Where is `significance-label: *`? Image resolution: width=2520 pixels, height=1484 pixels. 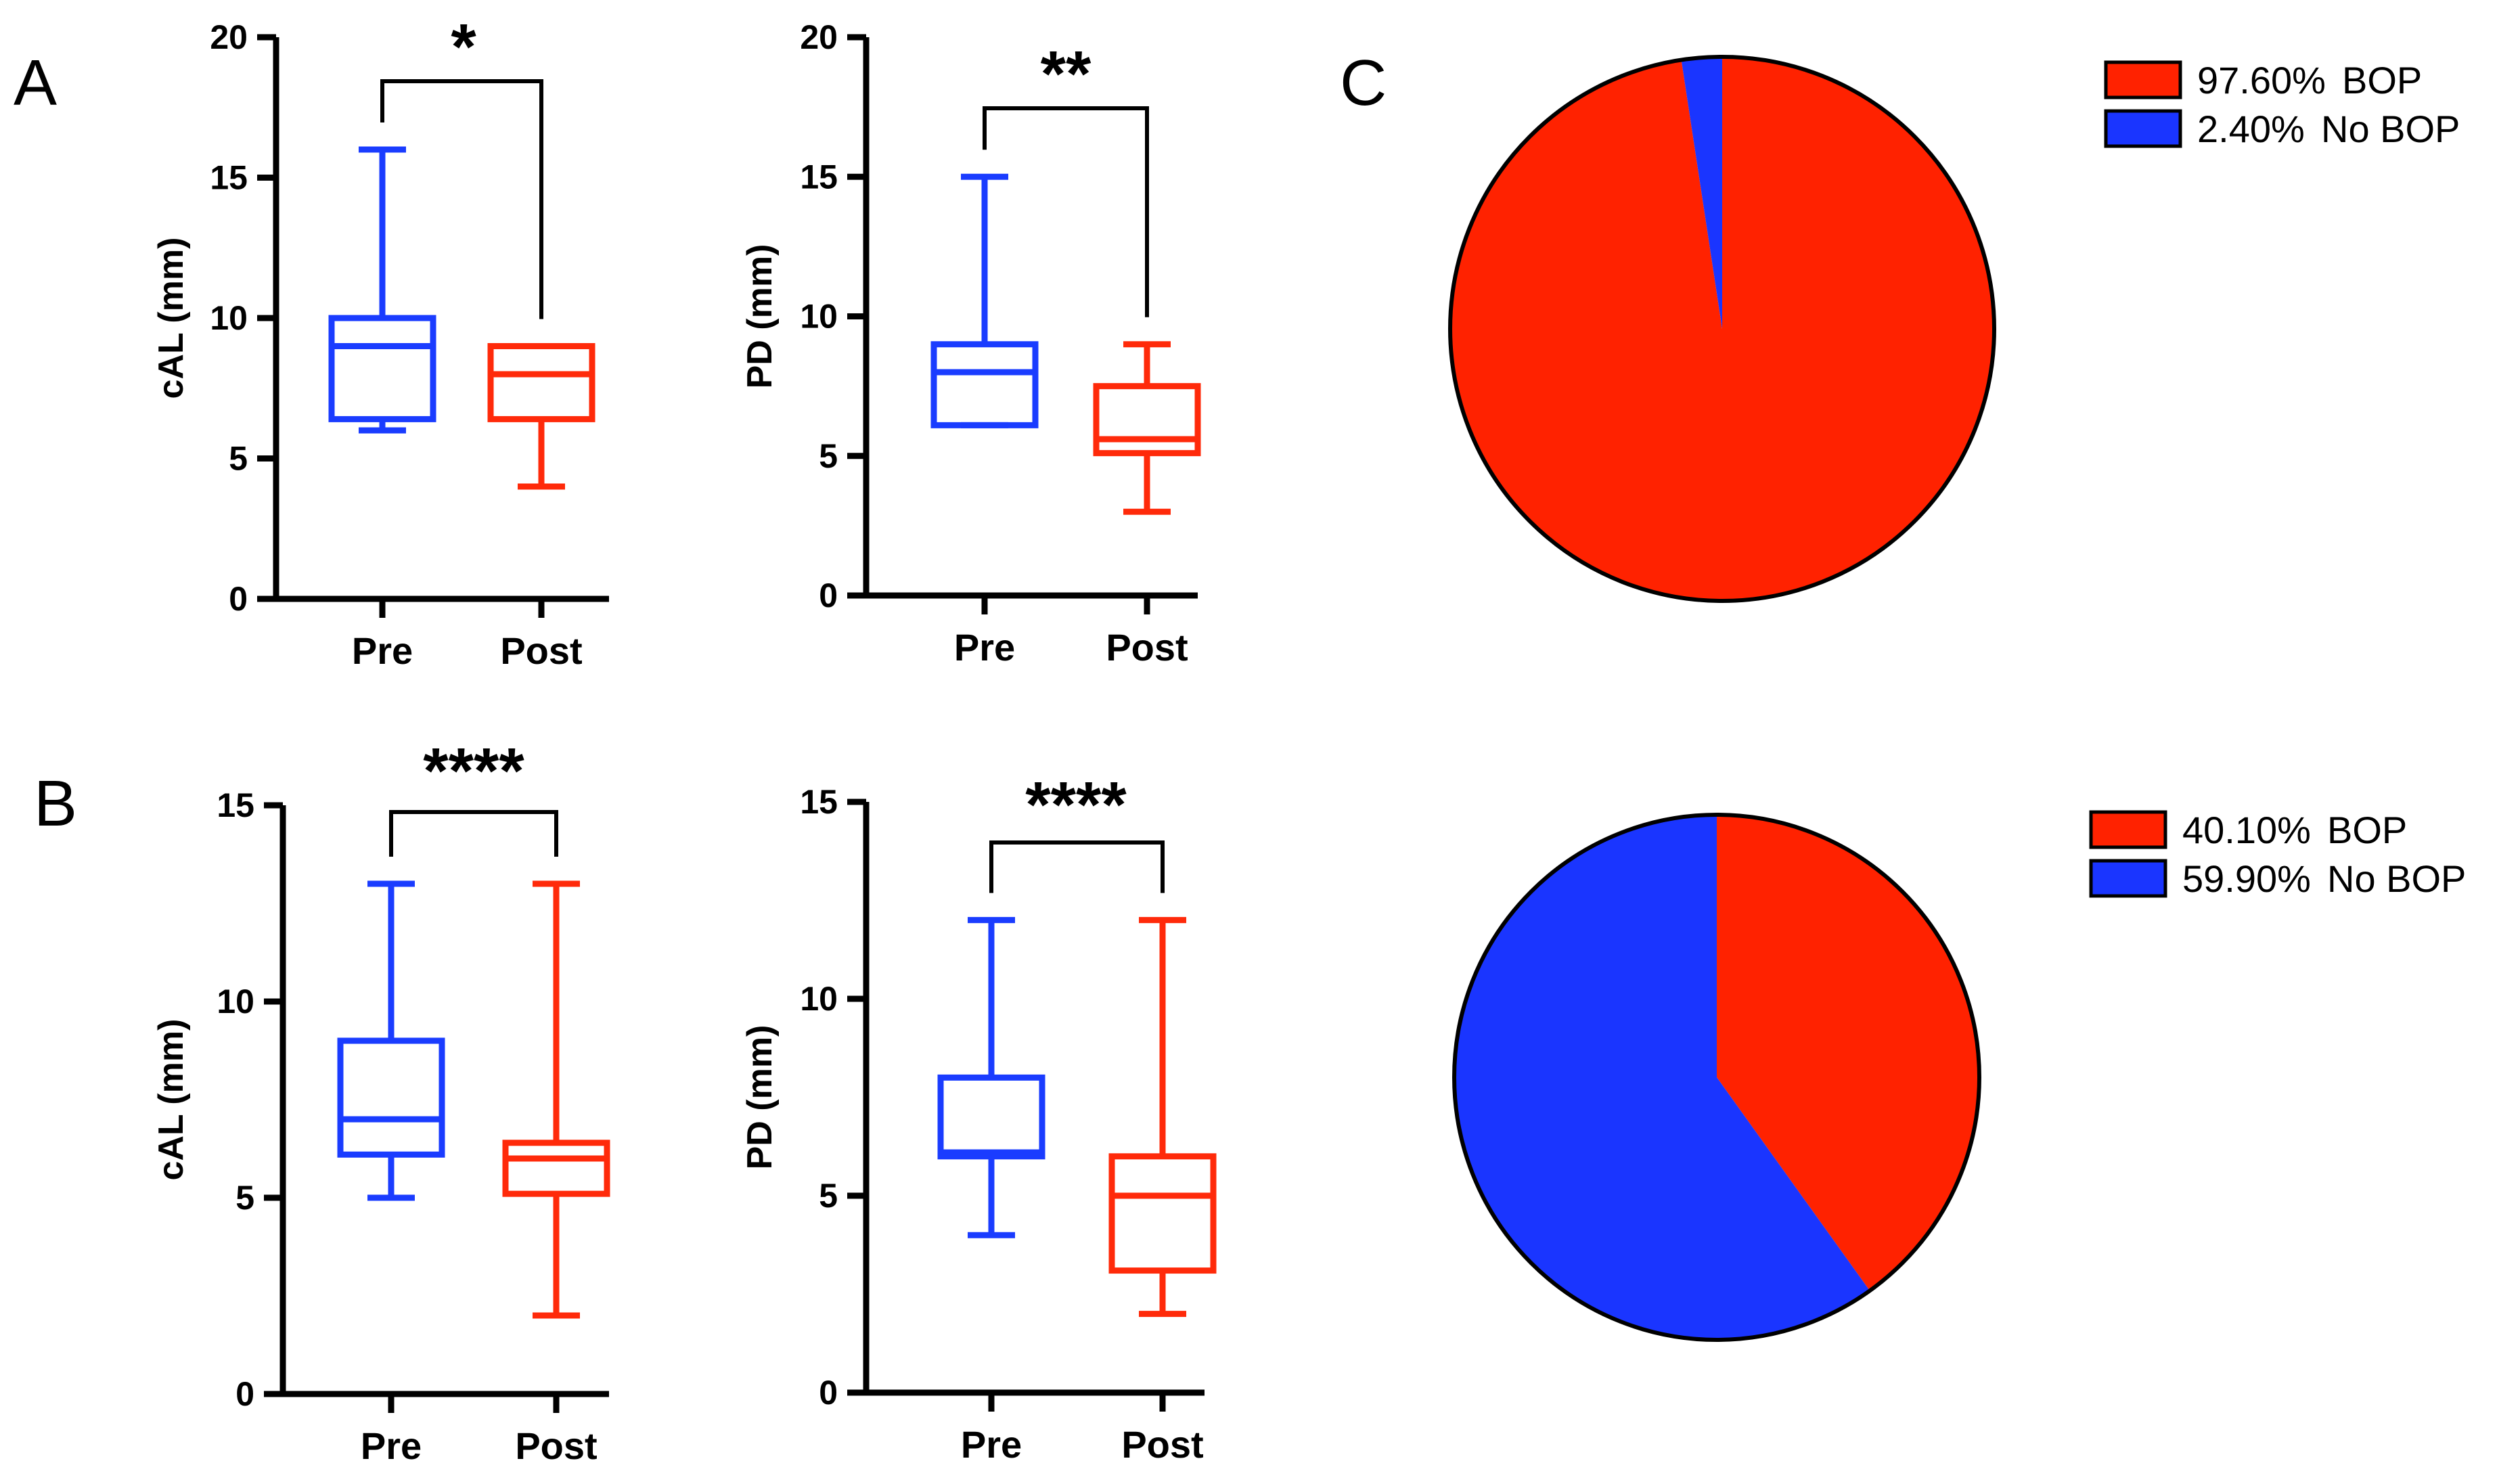 significance-label: * is located at coordinates (463, 47).